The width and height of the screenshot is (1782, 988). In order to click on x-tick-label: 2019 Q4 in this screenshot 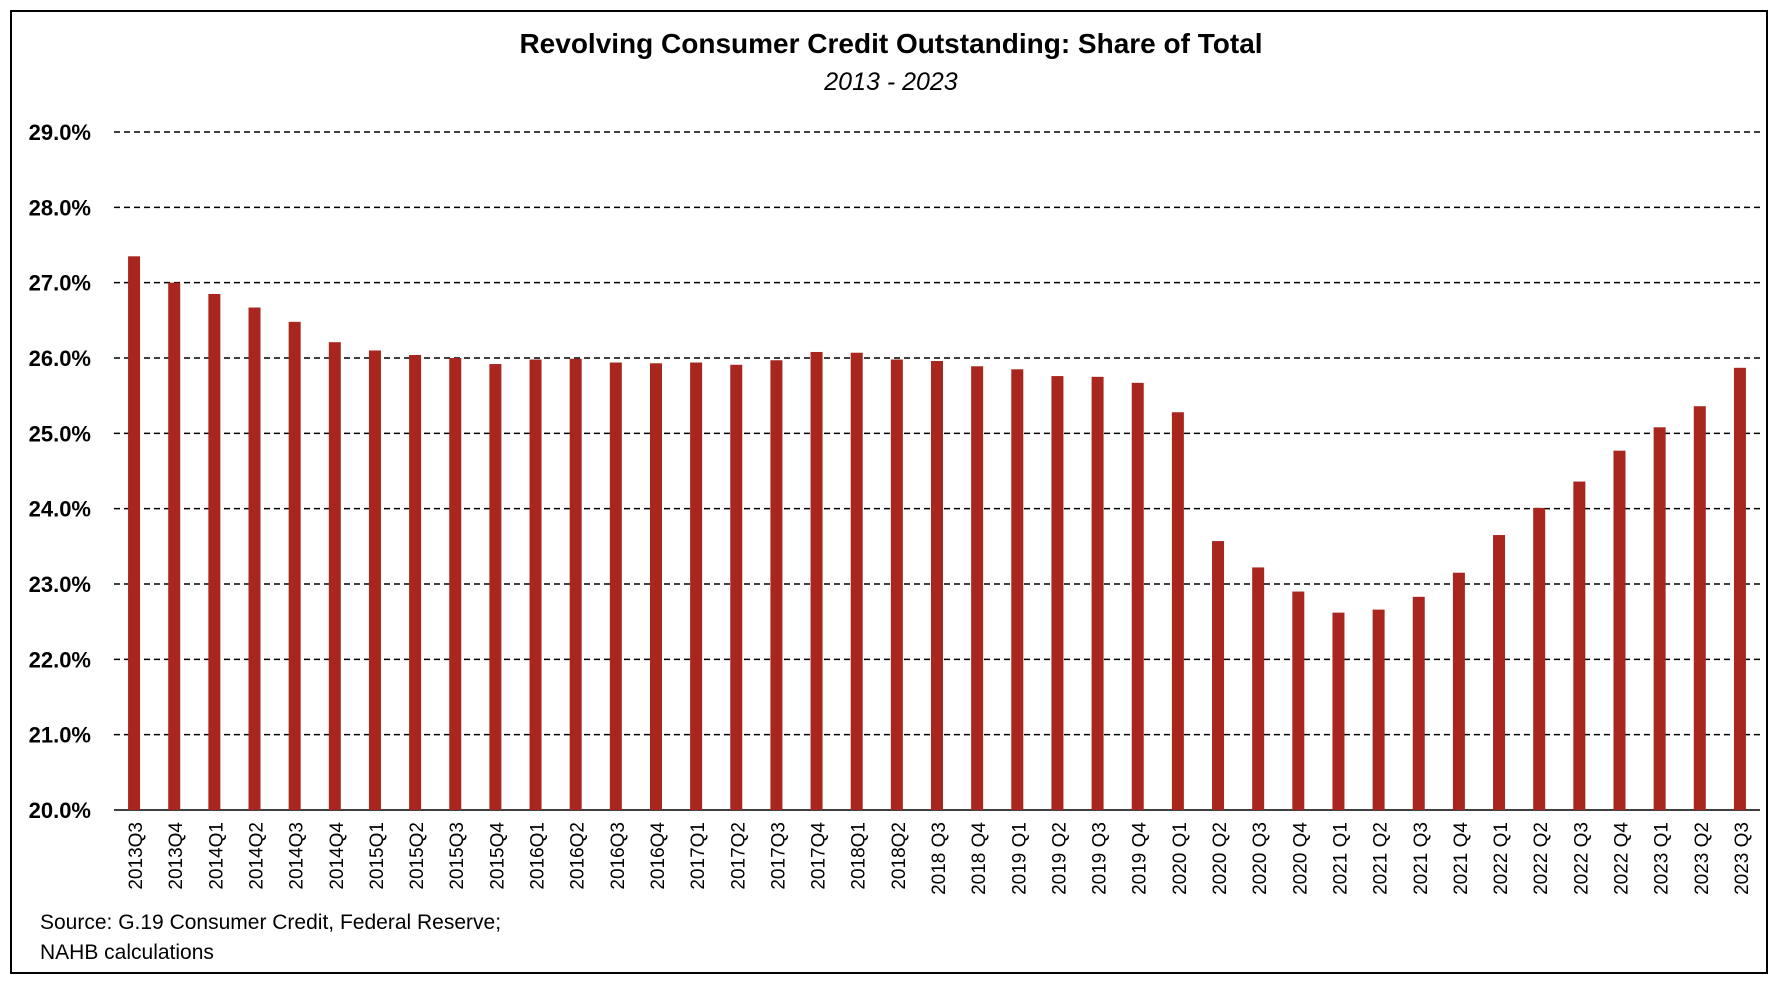, I will do `click(1140, 858)`.